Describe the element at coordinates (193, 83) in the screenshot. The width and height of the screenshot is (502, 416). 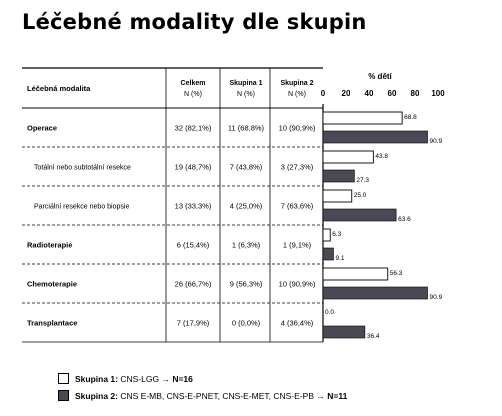
I see `header-total: Celkem` at that location.